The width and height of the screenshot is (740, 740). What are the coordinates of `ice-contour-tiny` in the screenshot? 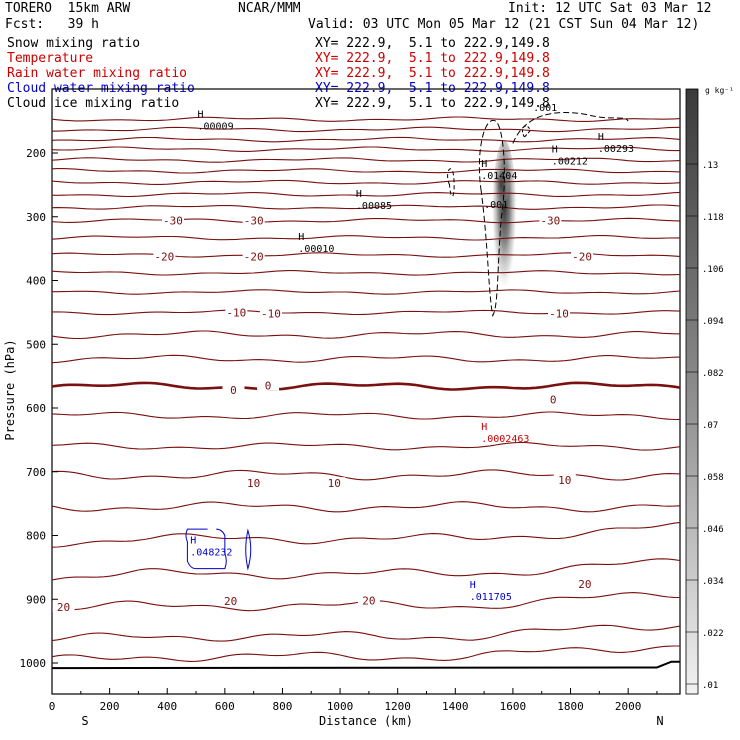 It's located at (526, 131).